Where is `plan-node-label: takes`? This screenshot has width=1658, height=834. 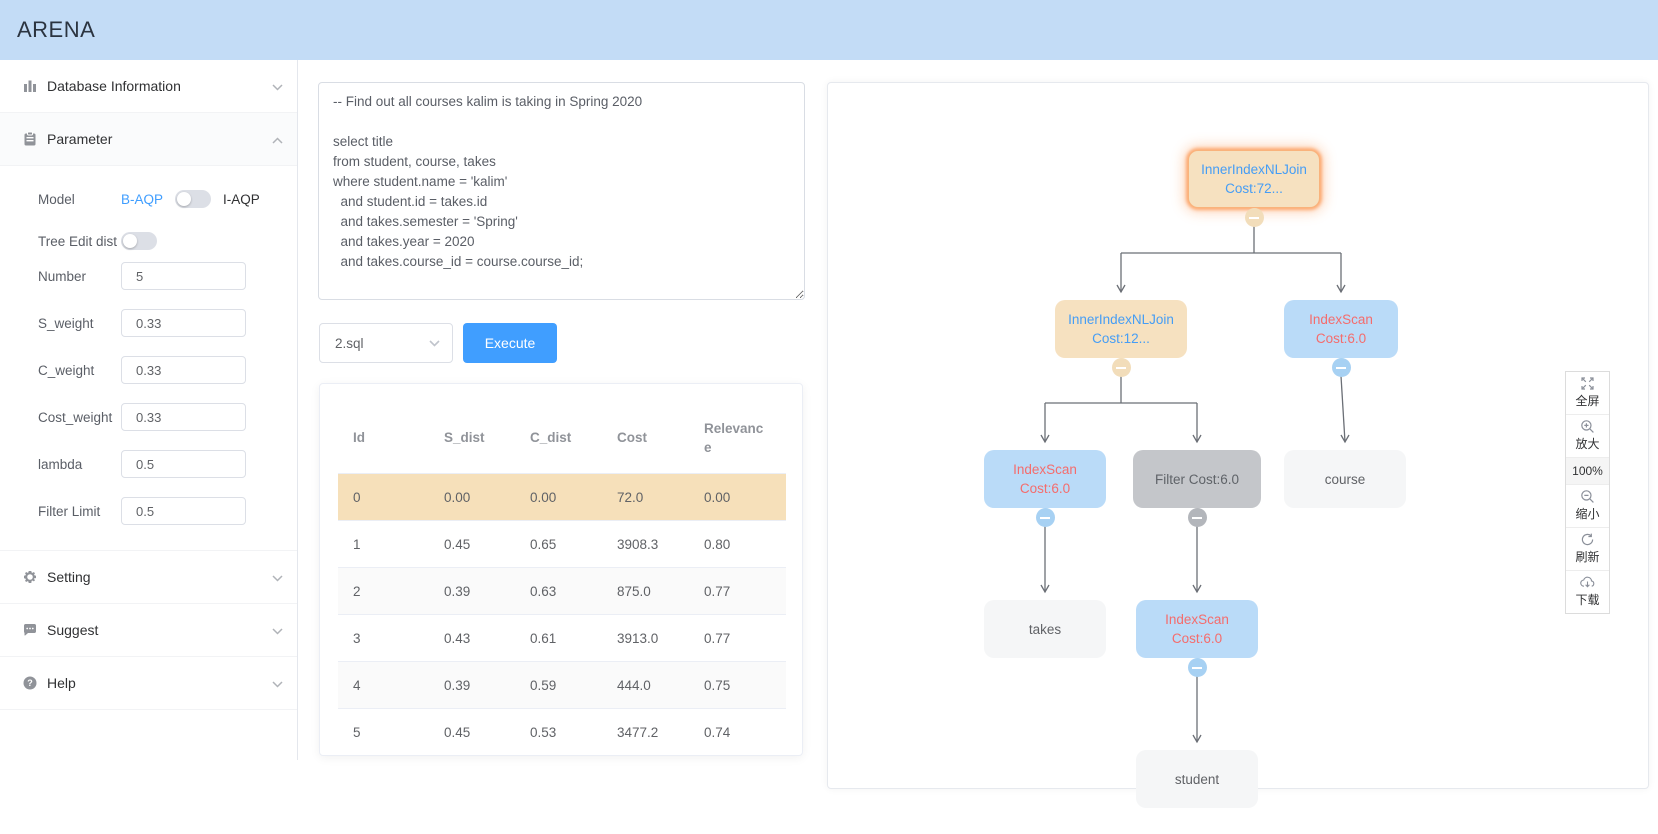 plan-node-label: takes is located at coordinates (1045, 629).